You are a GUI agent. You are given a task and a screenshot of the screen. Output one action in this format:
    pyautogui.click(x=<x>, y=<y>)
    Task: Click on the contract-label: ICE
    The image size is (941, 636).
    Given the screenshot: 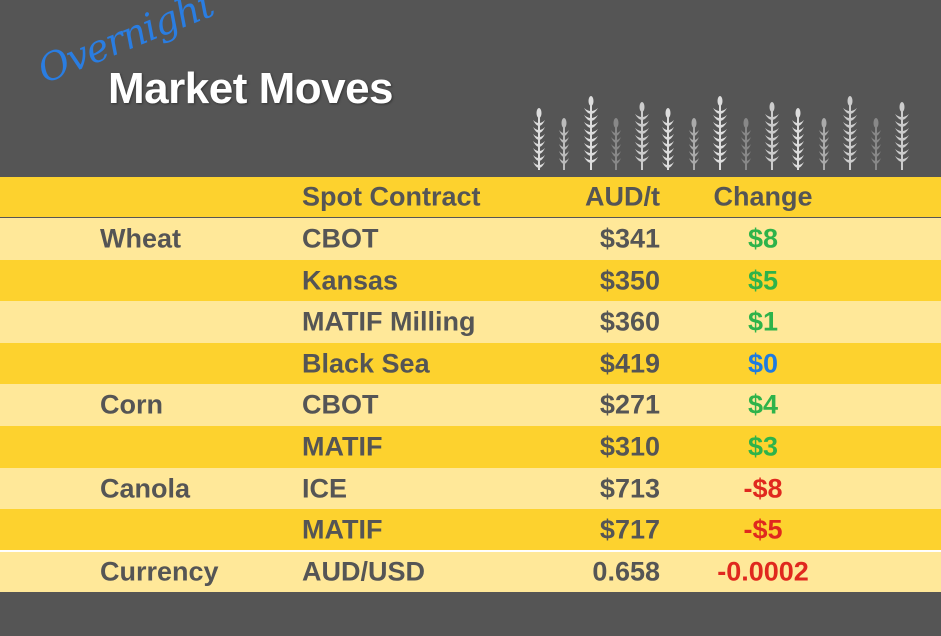 What is the action you would take?
    pyautogui.click(x=325, y=488)
    